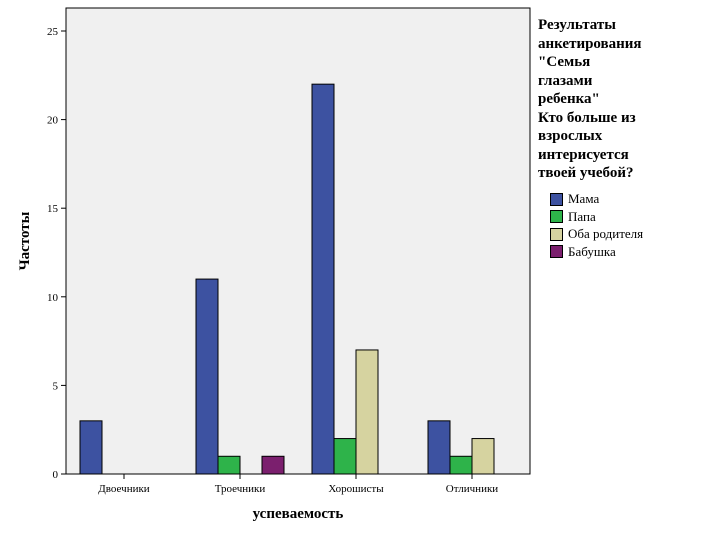 The image size is (709, 538). I want to click on y-tick-label: 25, so click(53, 32).